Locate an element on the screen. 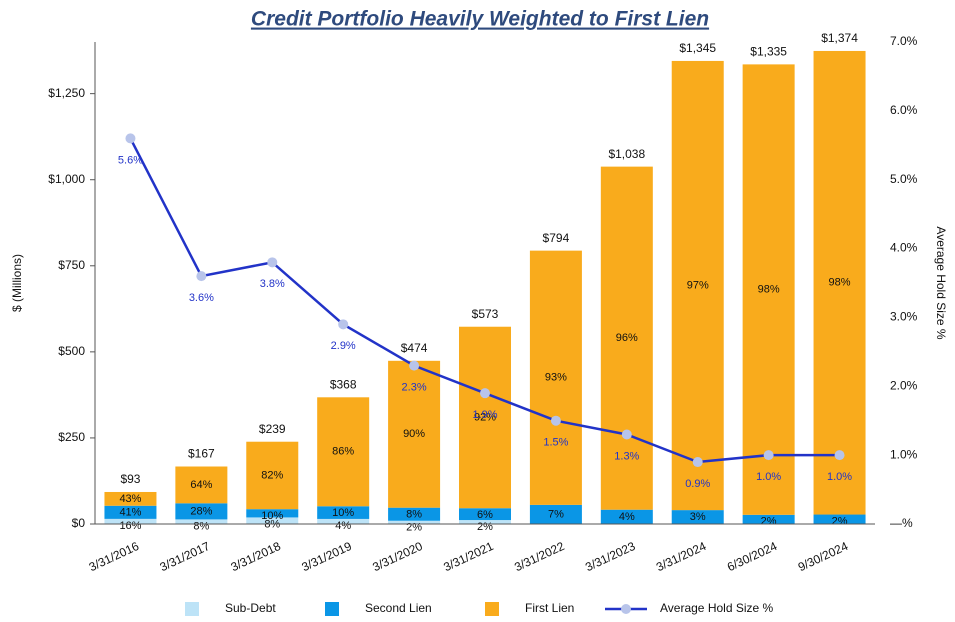 The height and width of the screenshot is (622, 955). legend-label: Second Lien is located at coordinates (398, 608).